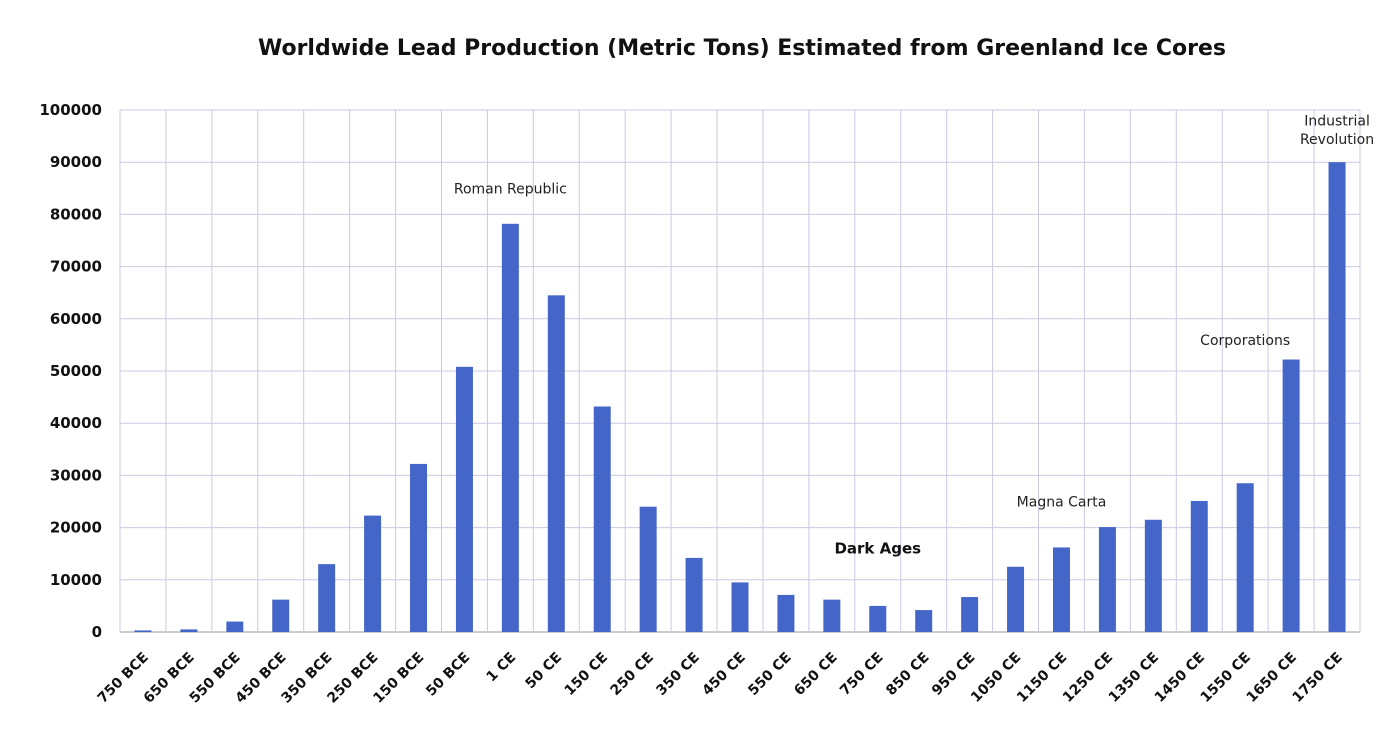 Image resolution: width=1400 pixels, height=751 pixels. What do you see at coordinates (398, 678) in the screenshot?
I see `x-tick-label: 150 BCE` at bounding box center [398, 678].